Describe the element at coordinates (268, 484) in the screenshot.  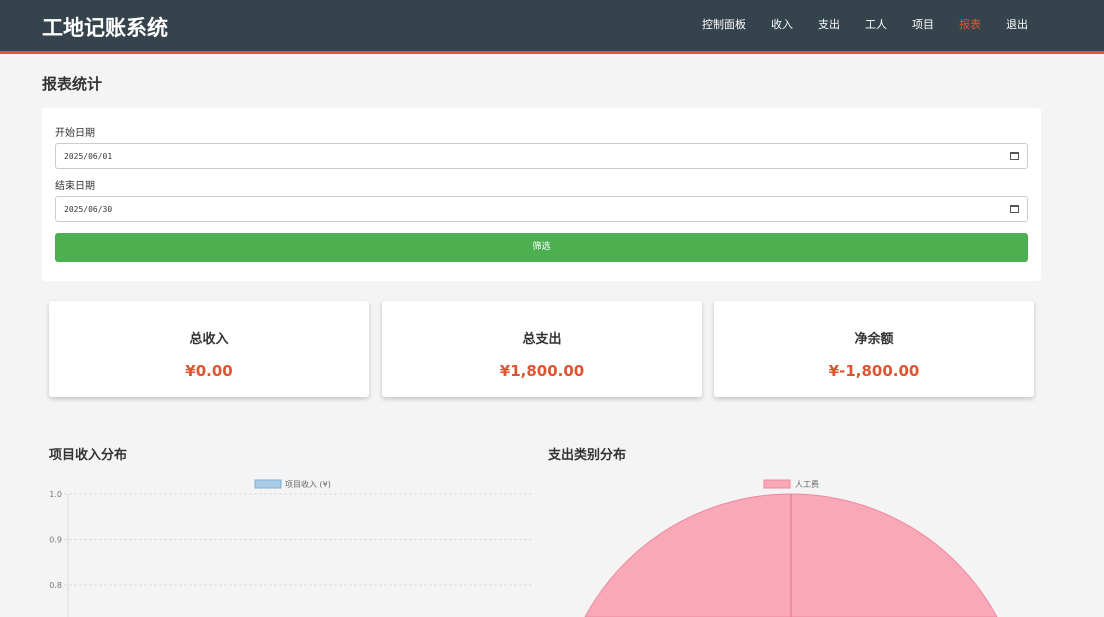
I see `bar-legend-swatch` at that location.